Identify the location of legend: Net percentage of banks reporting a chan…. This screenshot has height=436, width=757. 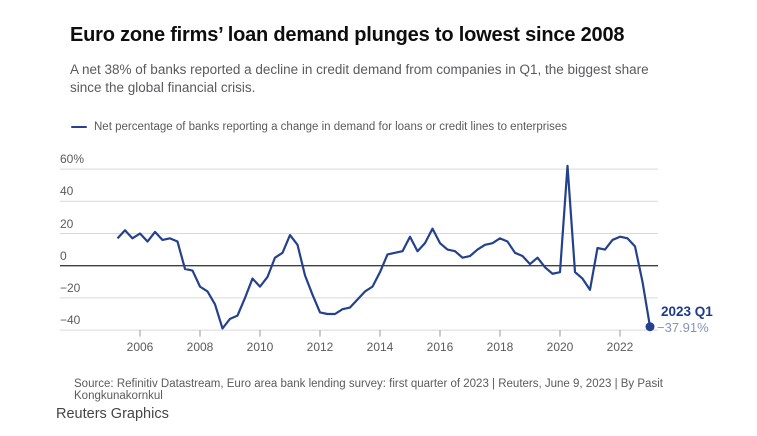
(319, 127).